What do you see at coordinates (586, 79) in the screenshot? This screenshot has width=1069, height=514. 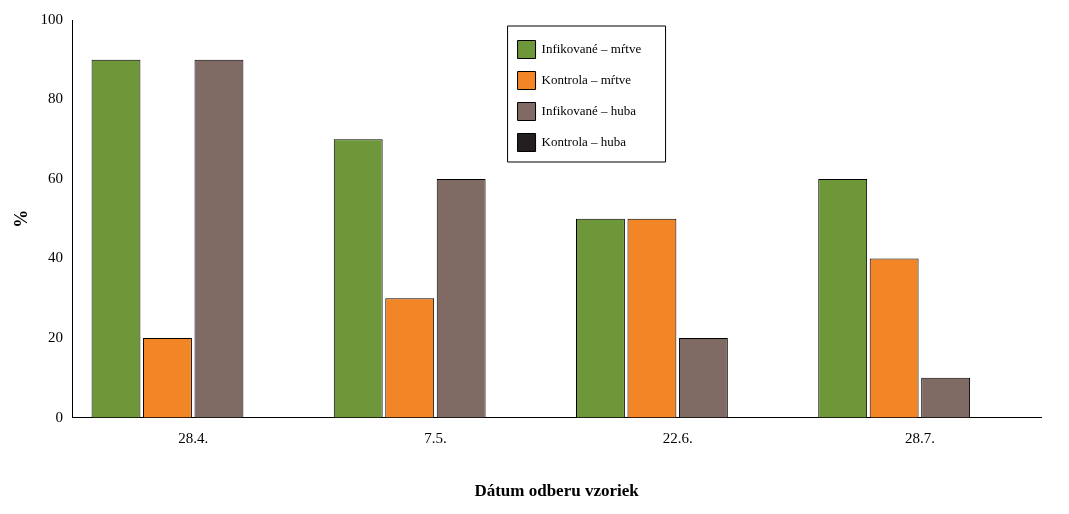 I see `legend-label: Kontrola – mŕtve` at bounding box center [586, 79].